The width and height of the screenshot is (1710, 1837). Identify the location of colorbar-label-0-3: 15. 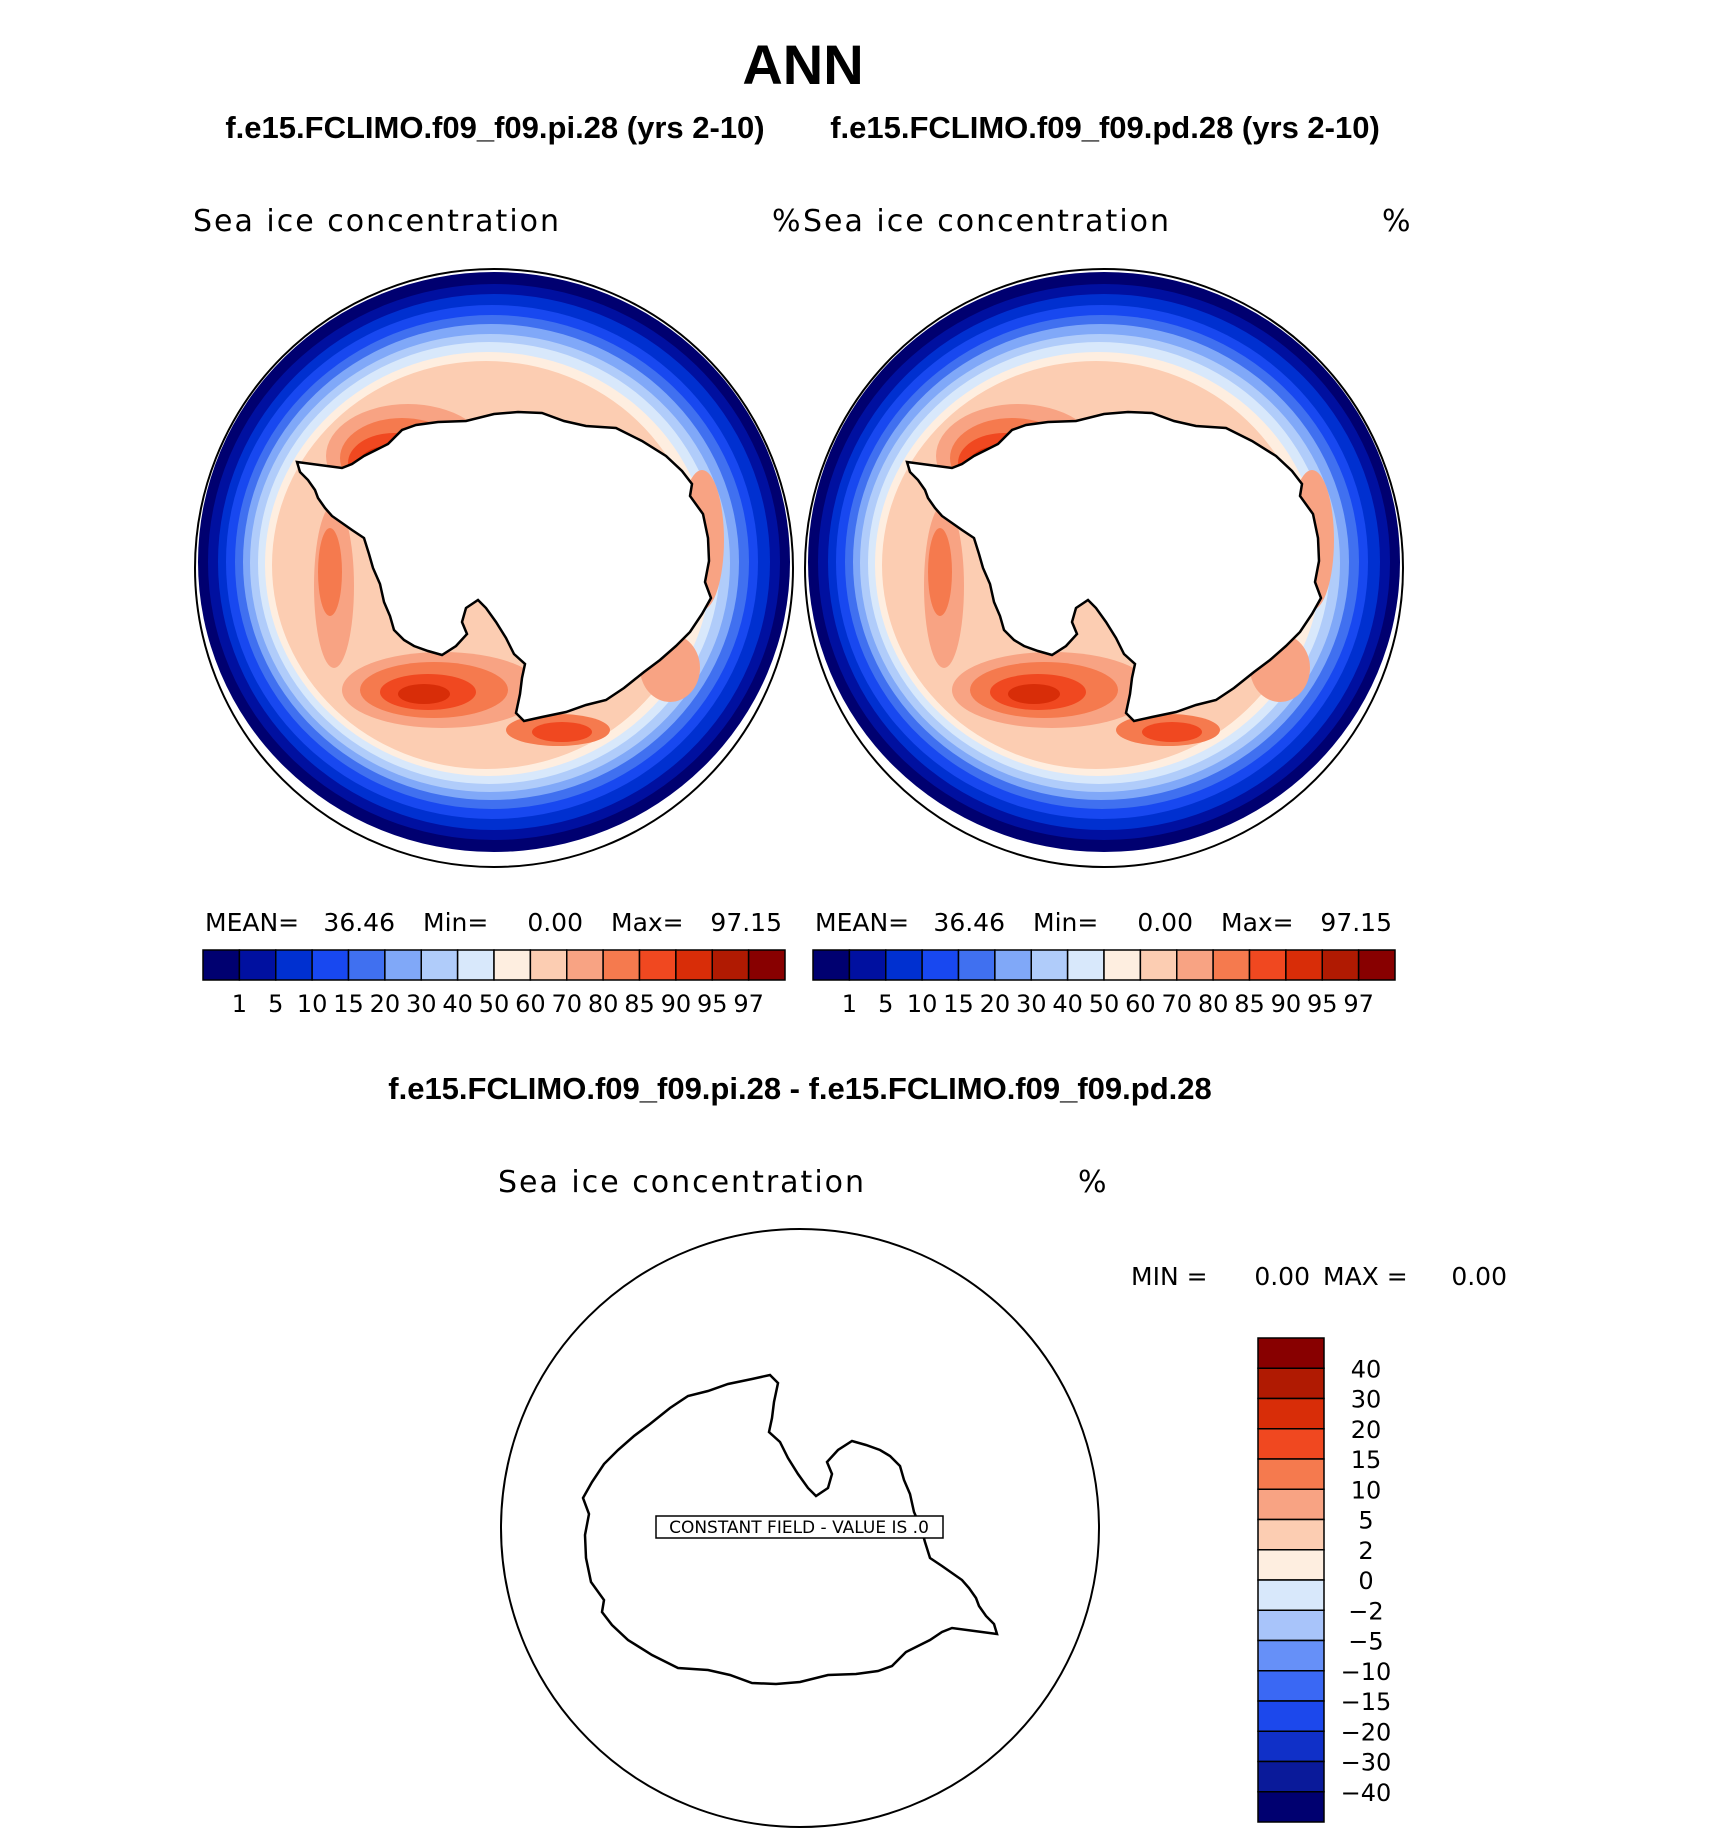
(348, 1004).